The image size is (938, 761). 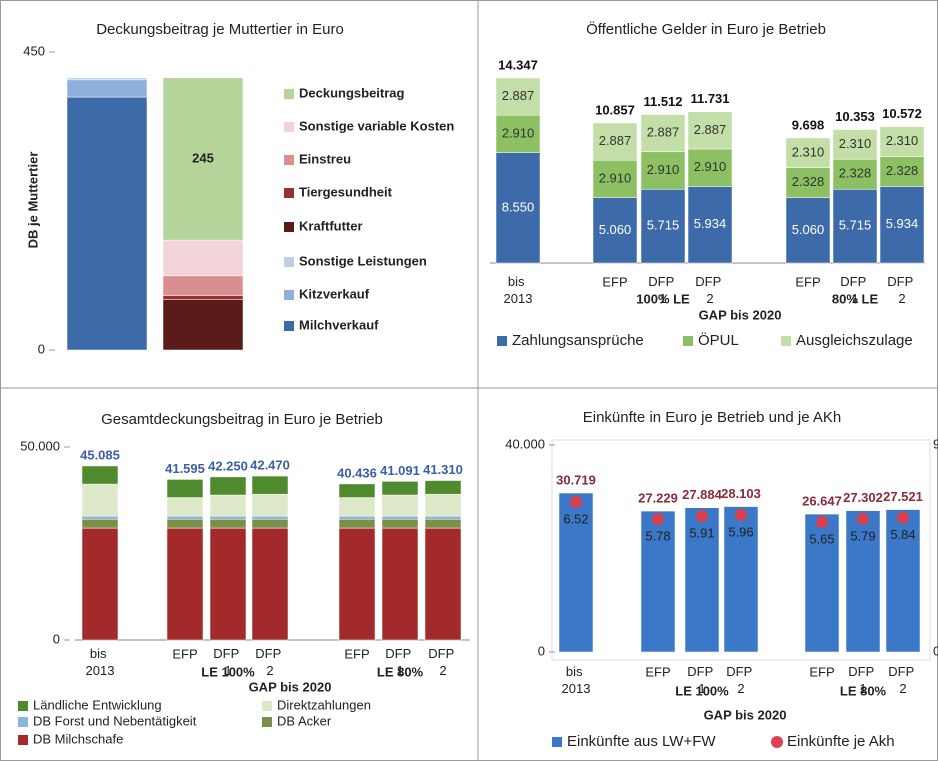 I want to click on data-label: 5.79, so click(x=862, y=535).